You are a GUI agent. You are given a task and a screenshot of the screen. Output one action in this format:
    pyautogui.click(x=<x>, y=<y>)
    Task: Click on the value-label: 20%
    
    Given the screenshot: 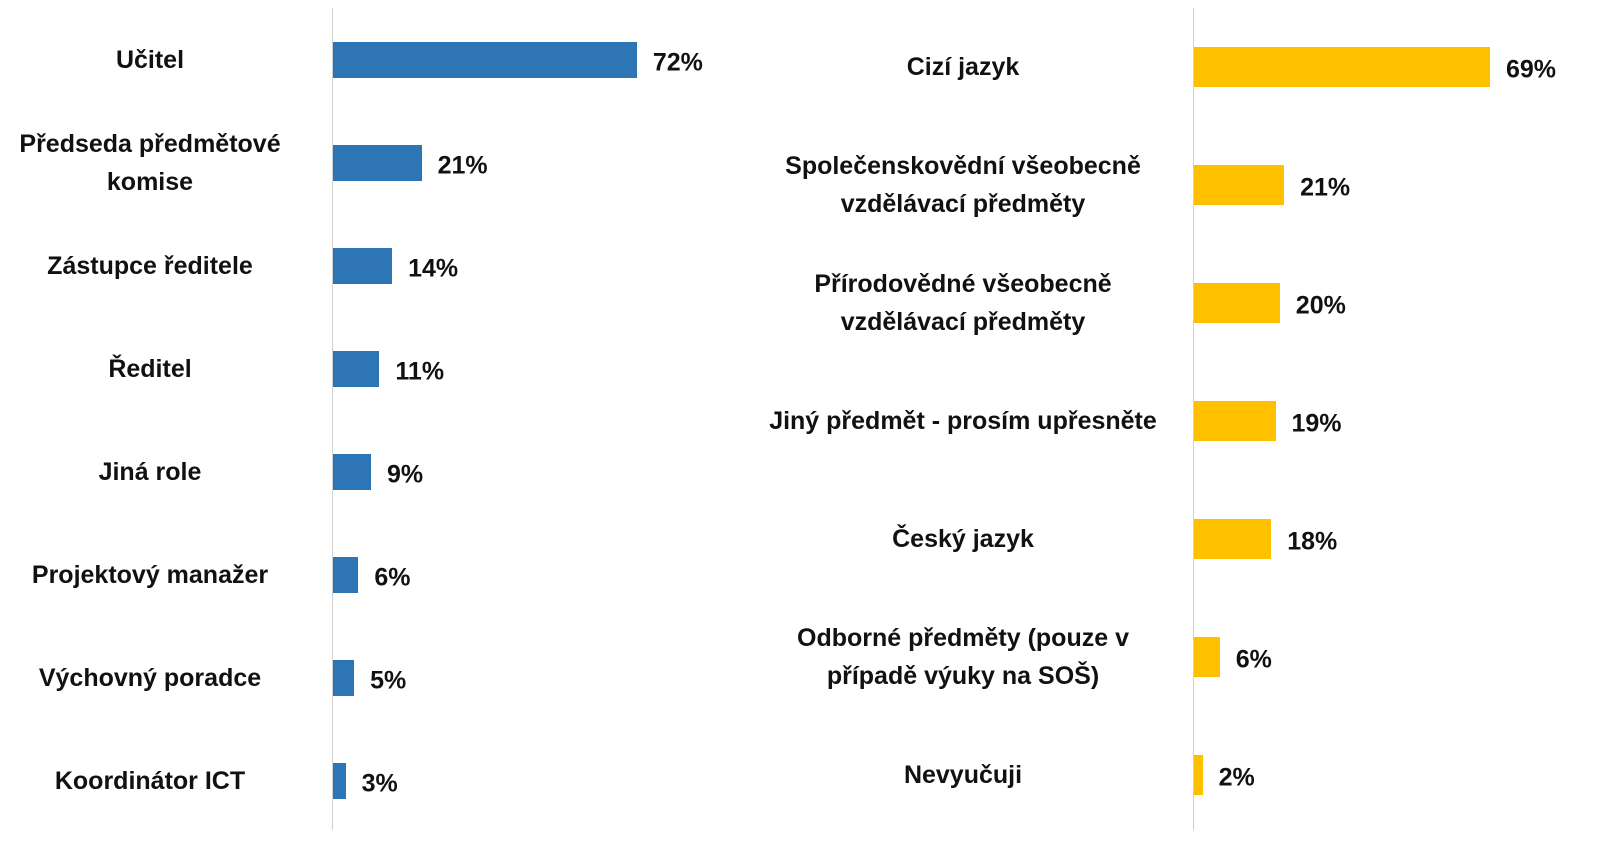 What is the action you would take?
    pyautogui.click(x=1320, y=305)
    